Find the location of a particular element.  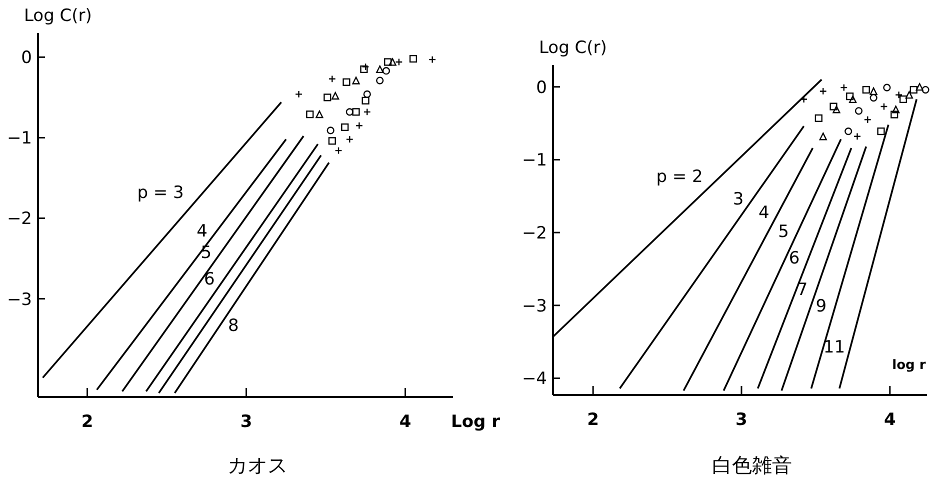

series-label: 7 is located at coordinates (802, 290).